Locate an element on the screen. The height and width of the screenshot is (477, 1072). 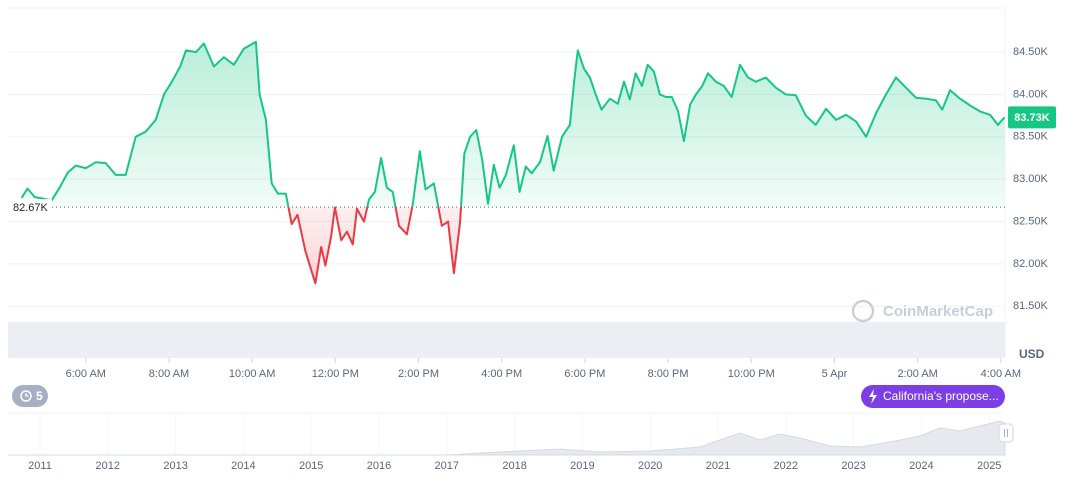
last-price-tag is located at coordinates (1032, 117).